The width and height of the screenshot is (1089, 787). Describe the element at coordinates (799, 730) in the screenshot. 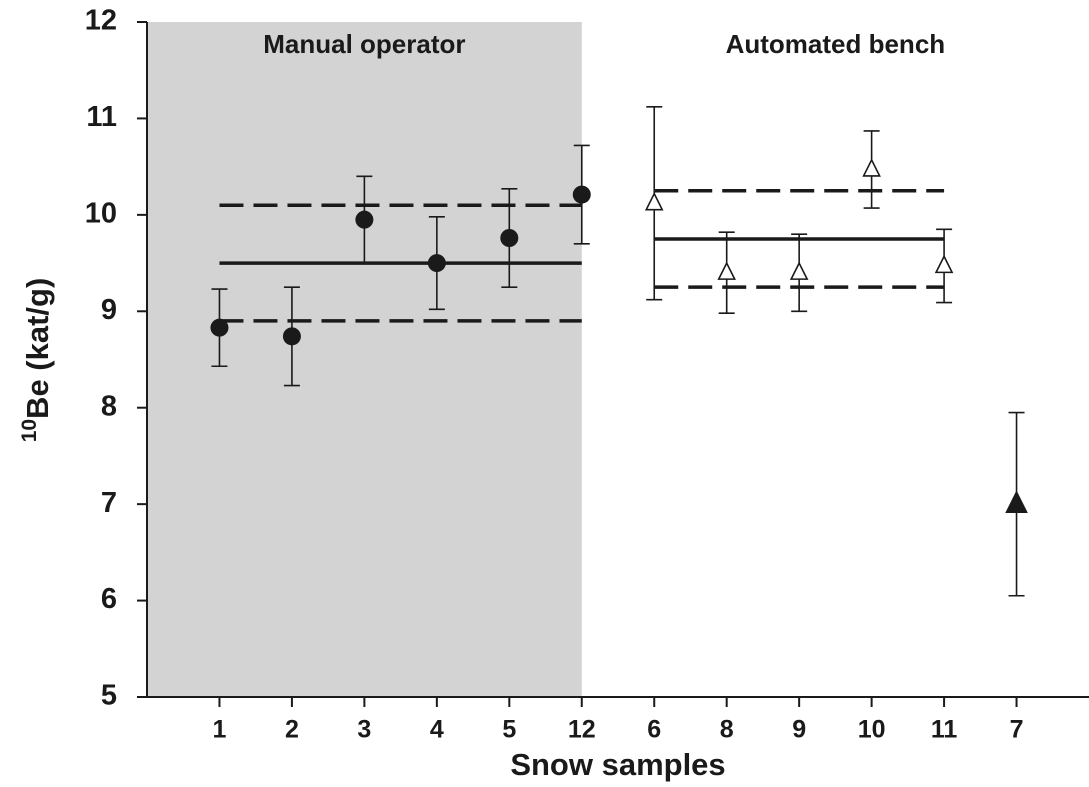

I see `x-tick-label: 9` at that location.